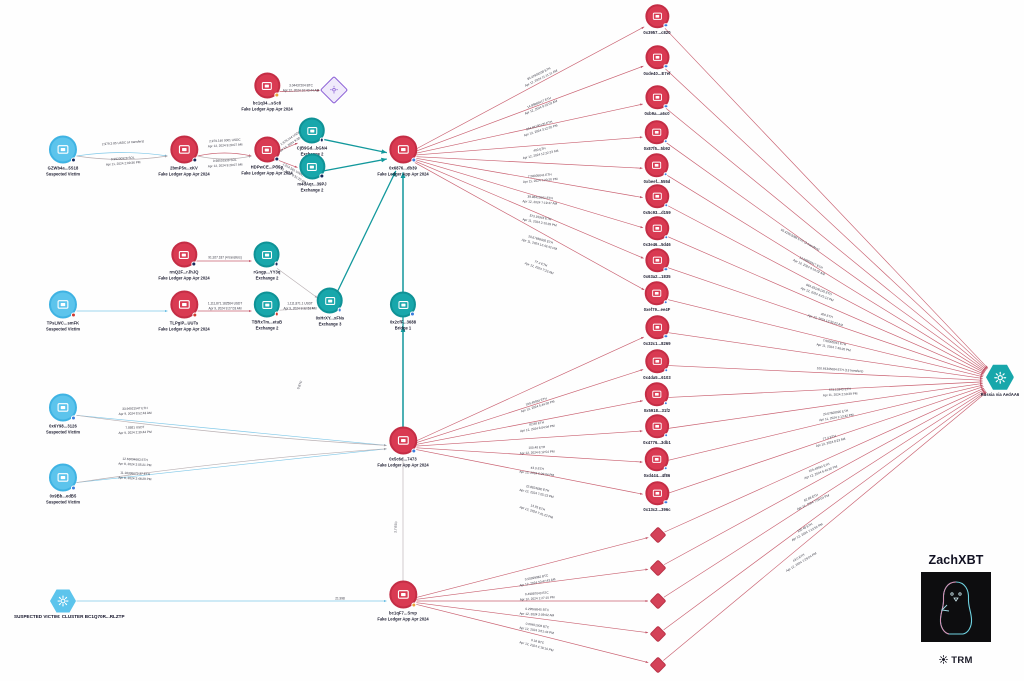  What do you see at coordinates (657, 365) in the screenshot?
I see `graph-node-r11: 0x4da5...6103` at bounding box center [657, 365].